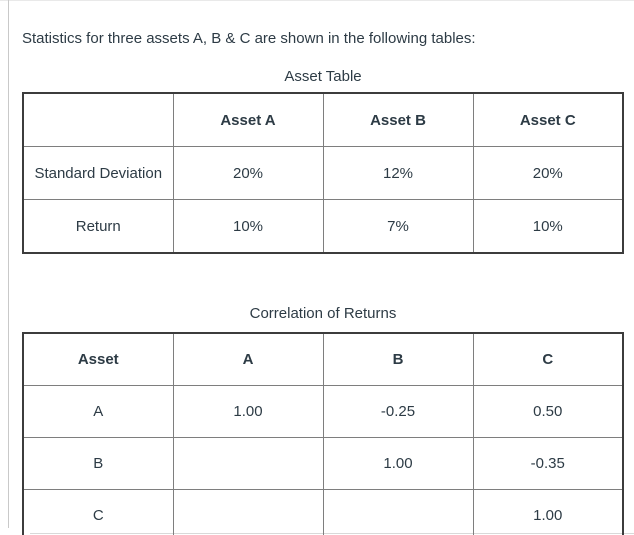 This screenshot has width=634, height=535. What do you see at coordinates (98, 359) in the screenshot?
I see `header-cell-asset: Asset` at bounding box center [98, 359].